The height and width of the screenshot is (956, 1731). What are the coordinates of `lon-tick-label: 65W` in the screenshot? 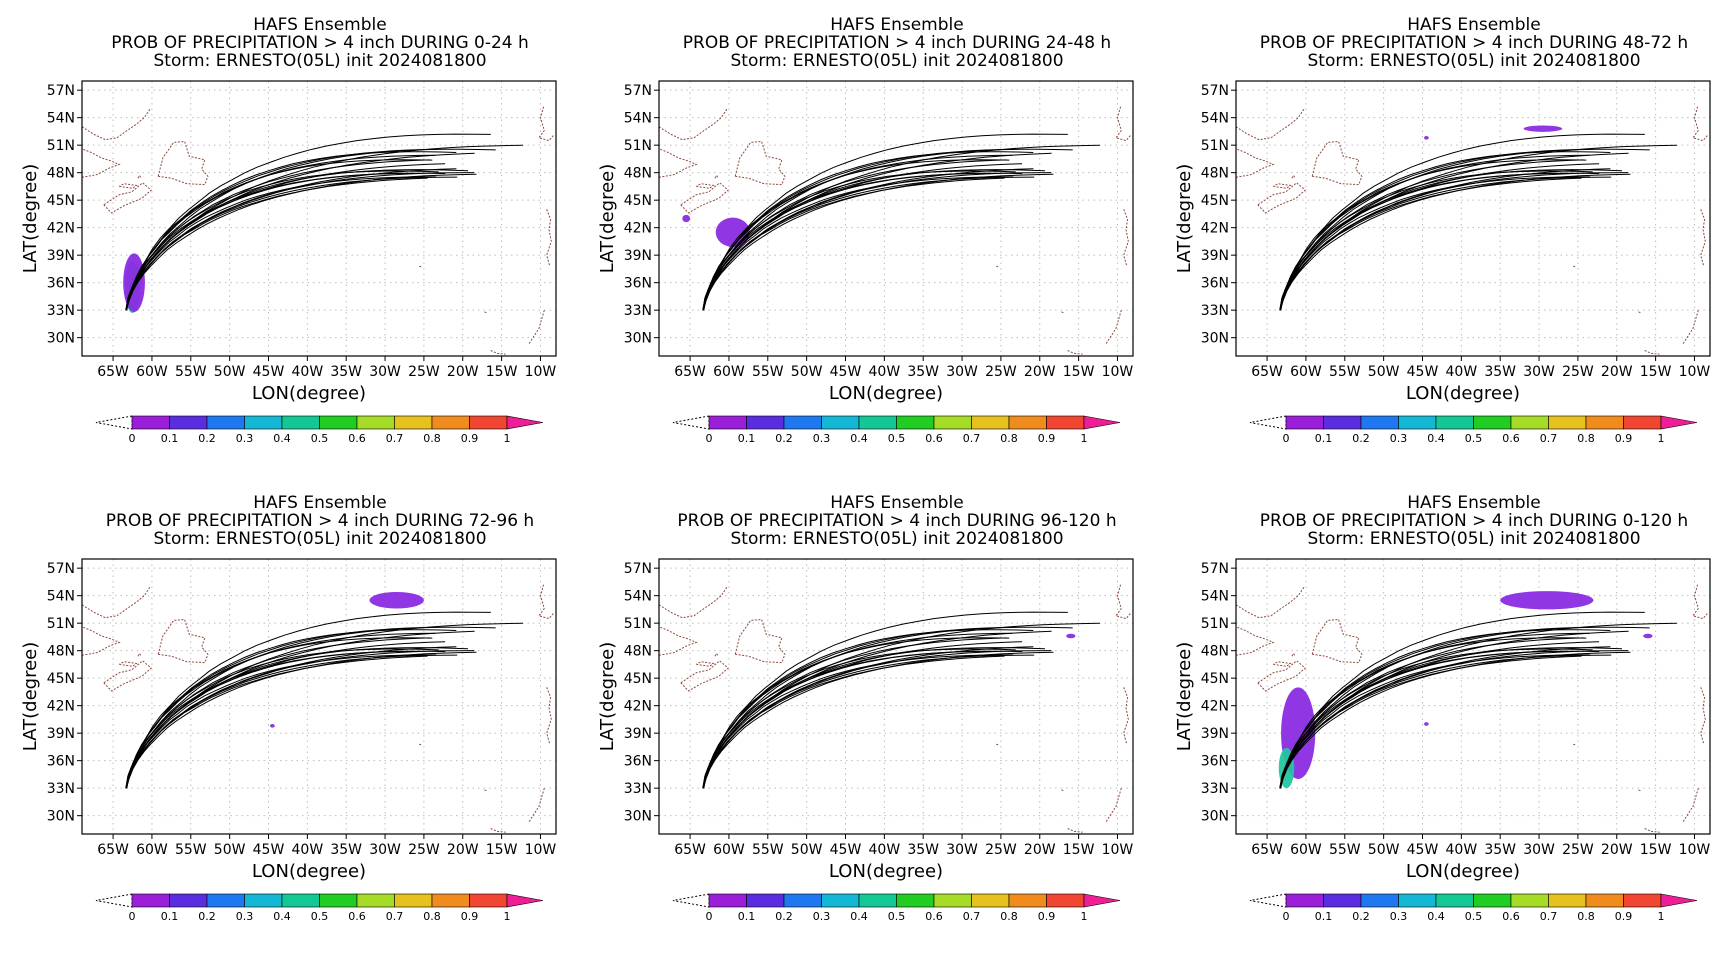 It's located at (690, 372).